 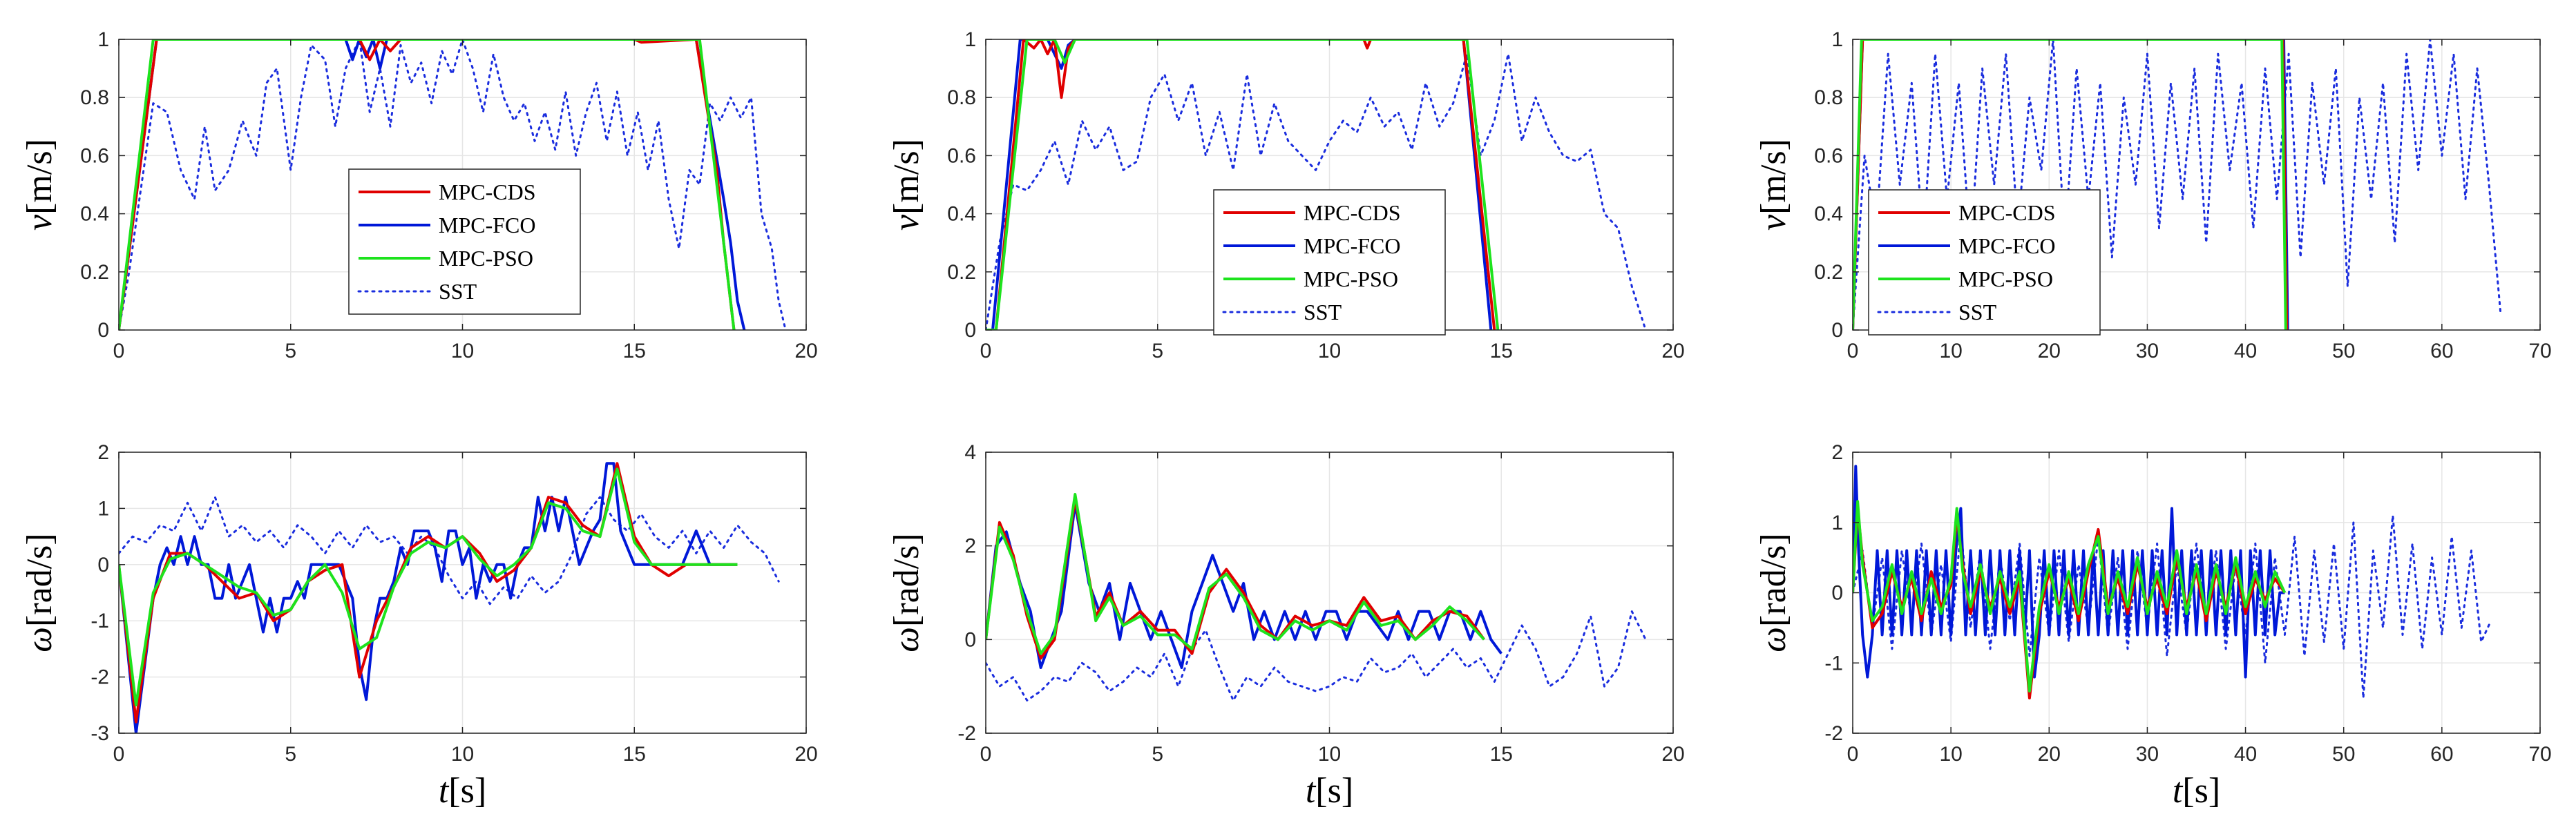 I want to click on series-mpc-cds, so click(x=1236, y=578).